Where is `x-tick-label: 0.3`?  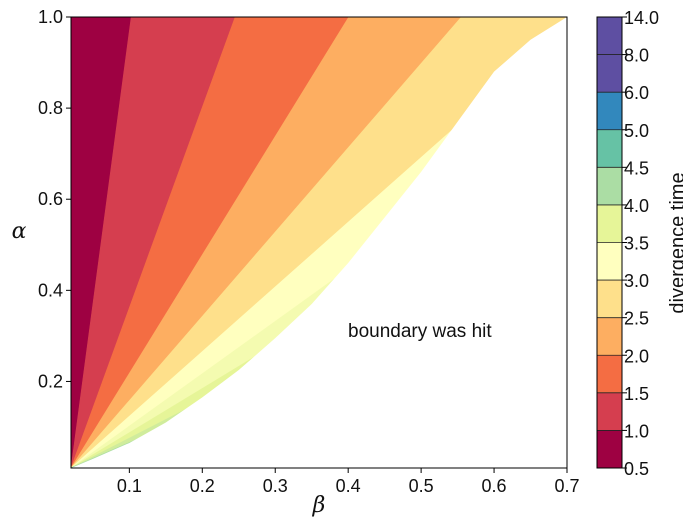 x-tick-label: 0.3 is located at coordinates (275, 486).